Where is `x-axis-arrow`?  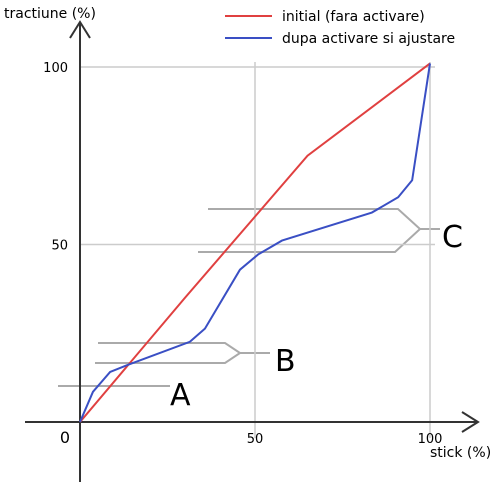 x-axis-arrow is located at coordinates (470, 422).